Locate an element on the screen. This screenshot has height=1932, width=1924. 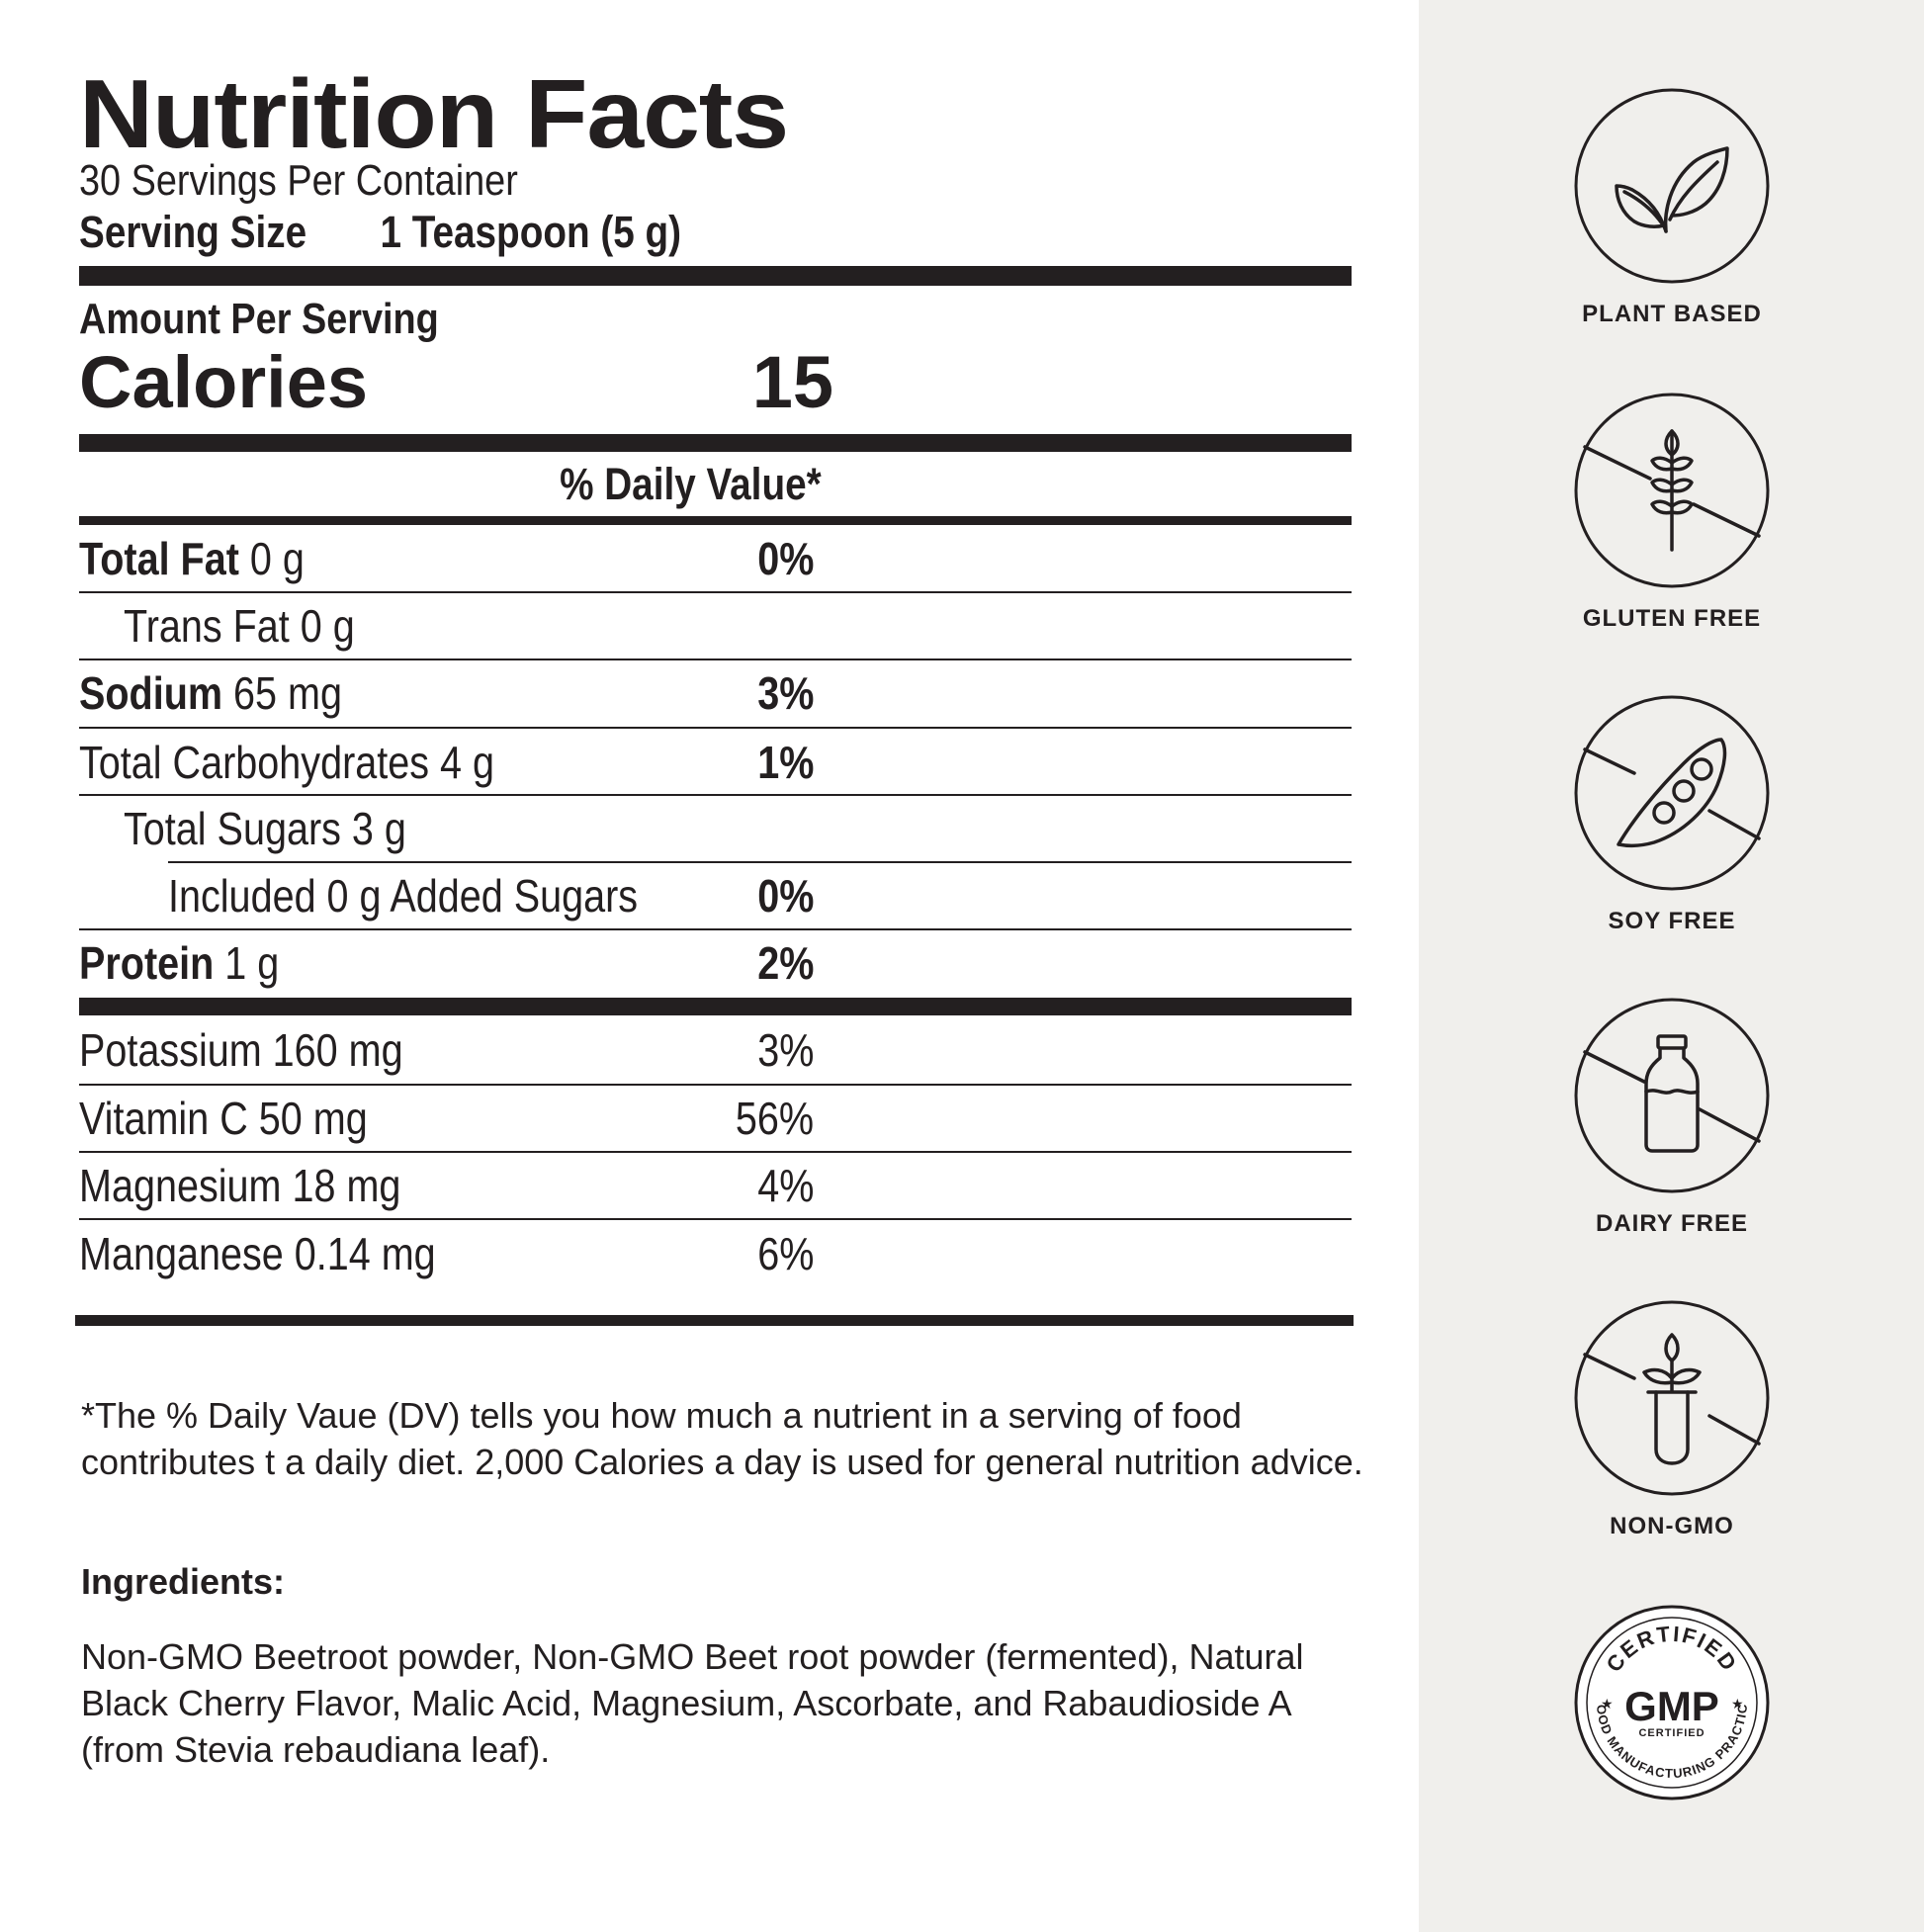
serving-size-label: Serving Size is located at coordinates (193, 232).